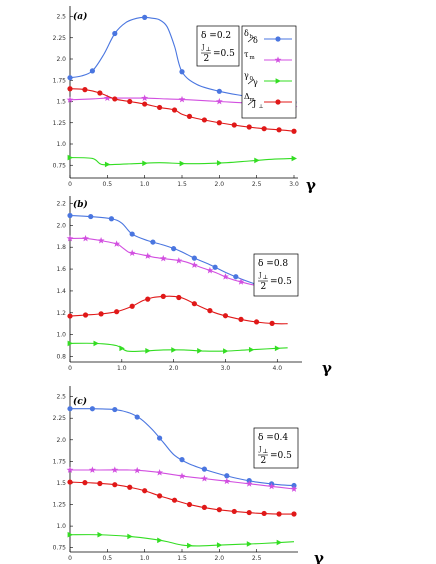 Image resolution: width=436 pixels, height=564 pixels. What do you see at coordinates (257, 558) in the screenshot?
I see `x-tick-label: 2.5` at bounding box center [257, 558].